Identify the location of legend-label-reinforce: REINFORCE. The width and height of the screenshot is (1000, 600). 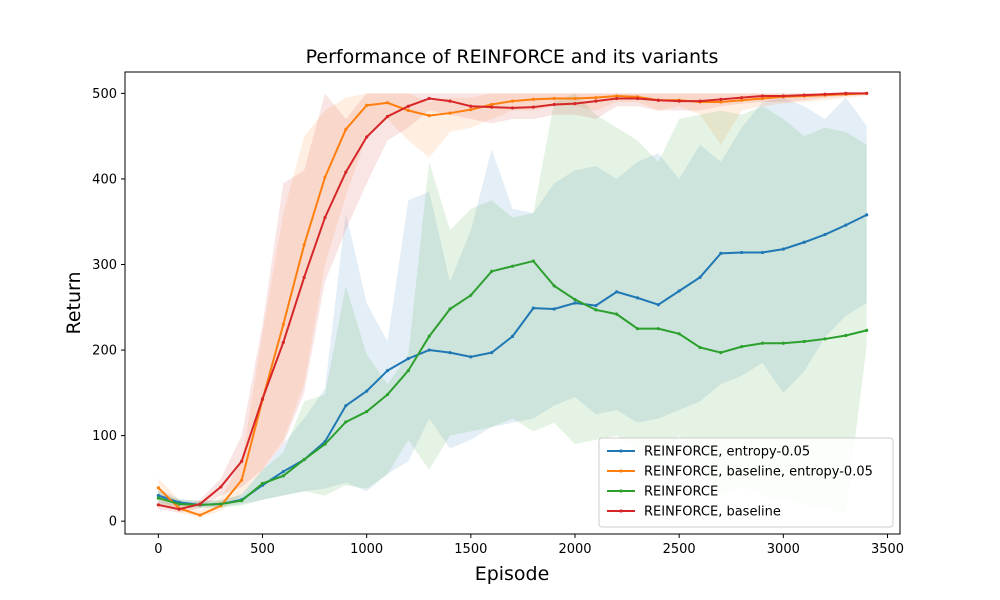
(681, 492).